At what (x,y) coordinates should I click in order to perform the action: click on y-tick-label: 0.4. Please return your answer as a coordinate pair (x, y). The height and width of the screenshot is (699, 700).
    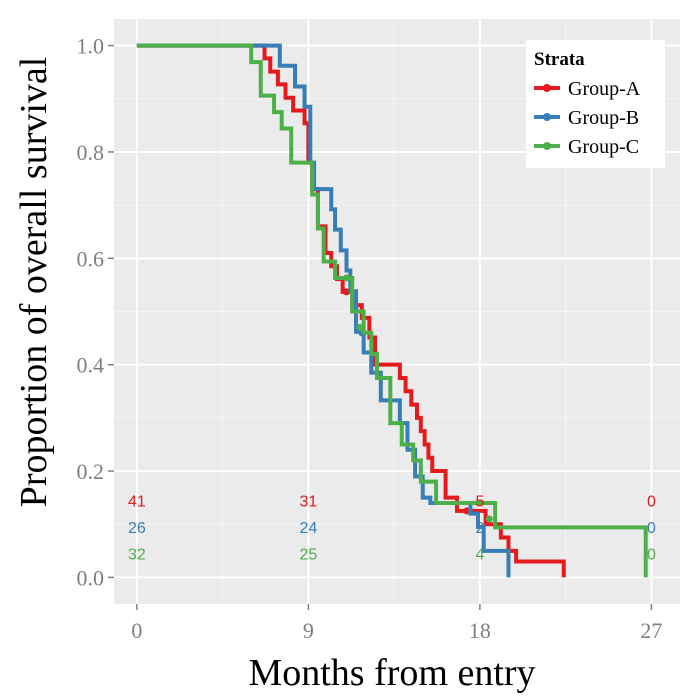
    Looking at the image, I should click on (91, 365).